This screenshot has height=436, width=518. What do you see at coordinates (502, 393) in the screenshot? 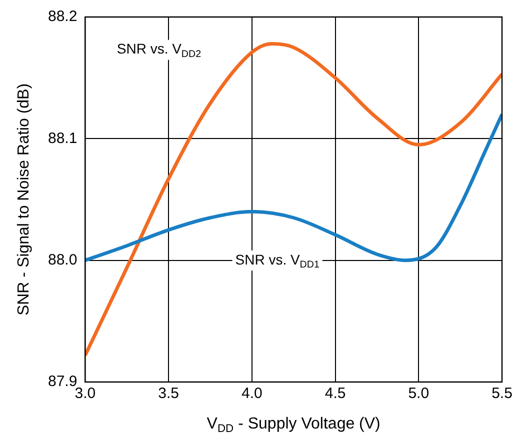
I see `x-tick-label: 5.5` at bounding box center [502, 393].